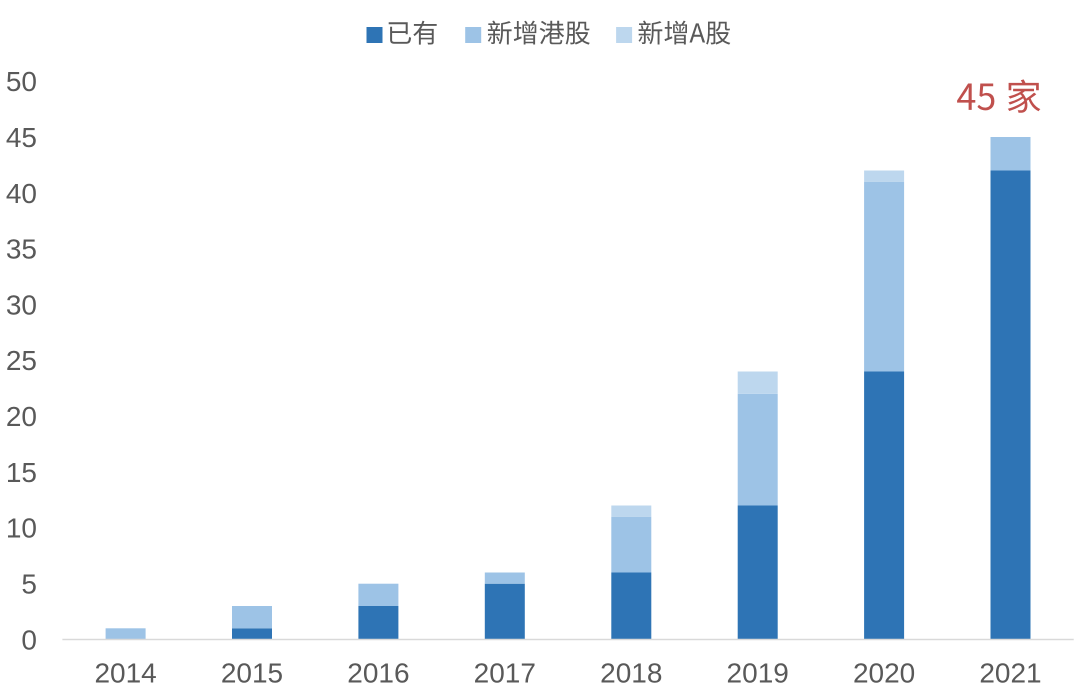 The height and width of the screenshot is (696, 1080). Describe the element at coordinates (21, 472) in the screenshot. I see `svg-text: 15` at that location.